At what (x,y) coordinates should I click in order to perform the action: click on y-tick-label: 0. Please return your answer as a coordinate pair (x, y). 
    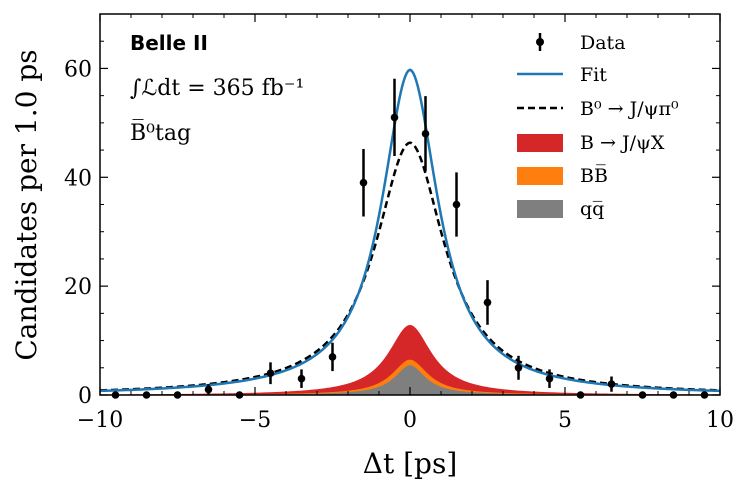
    Looking at the image, I should click on (85, 396).